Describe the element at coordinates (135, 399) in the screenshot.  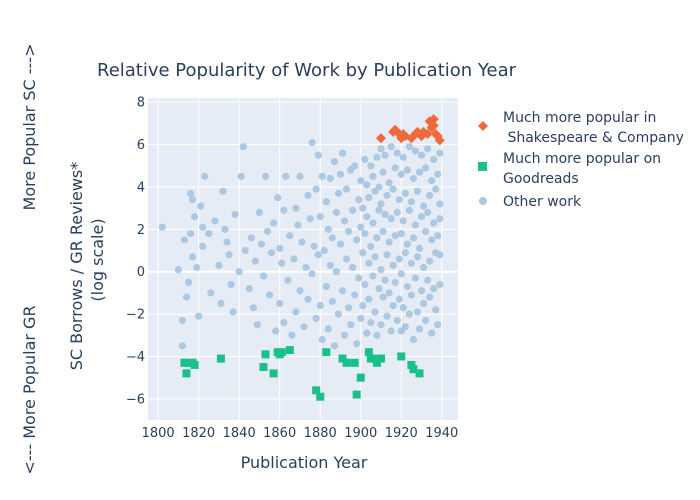
I see `y-tick-label: −6` at that location.